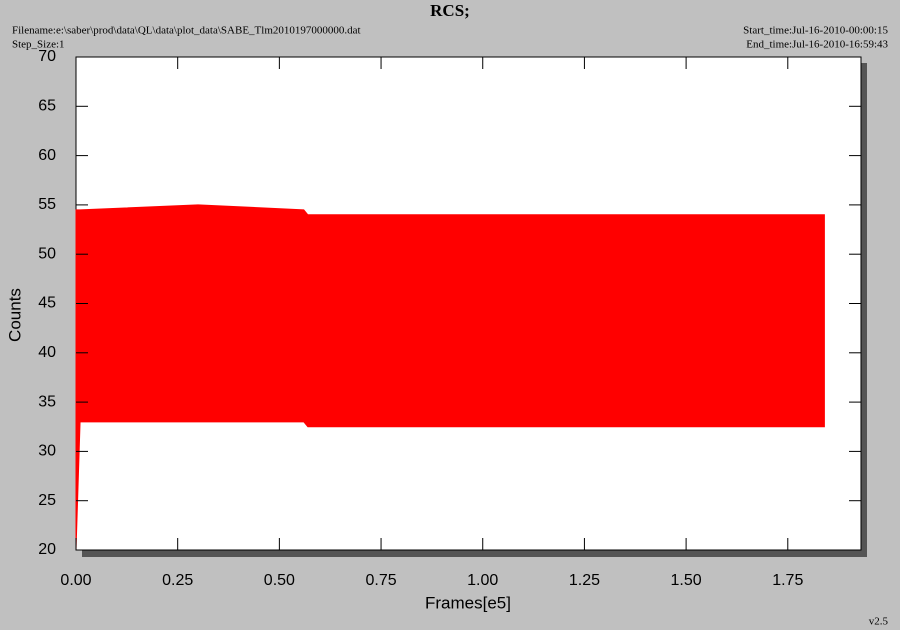 Image resolution: width=900 pixels, height=630 pixels. Describe the element at coordinates (817, 45) in the screenshot. I see `end-time: End_time:Jul-16-2010-16:59:43` at that location.